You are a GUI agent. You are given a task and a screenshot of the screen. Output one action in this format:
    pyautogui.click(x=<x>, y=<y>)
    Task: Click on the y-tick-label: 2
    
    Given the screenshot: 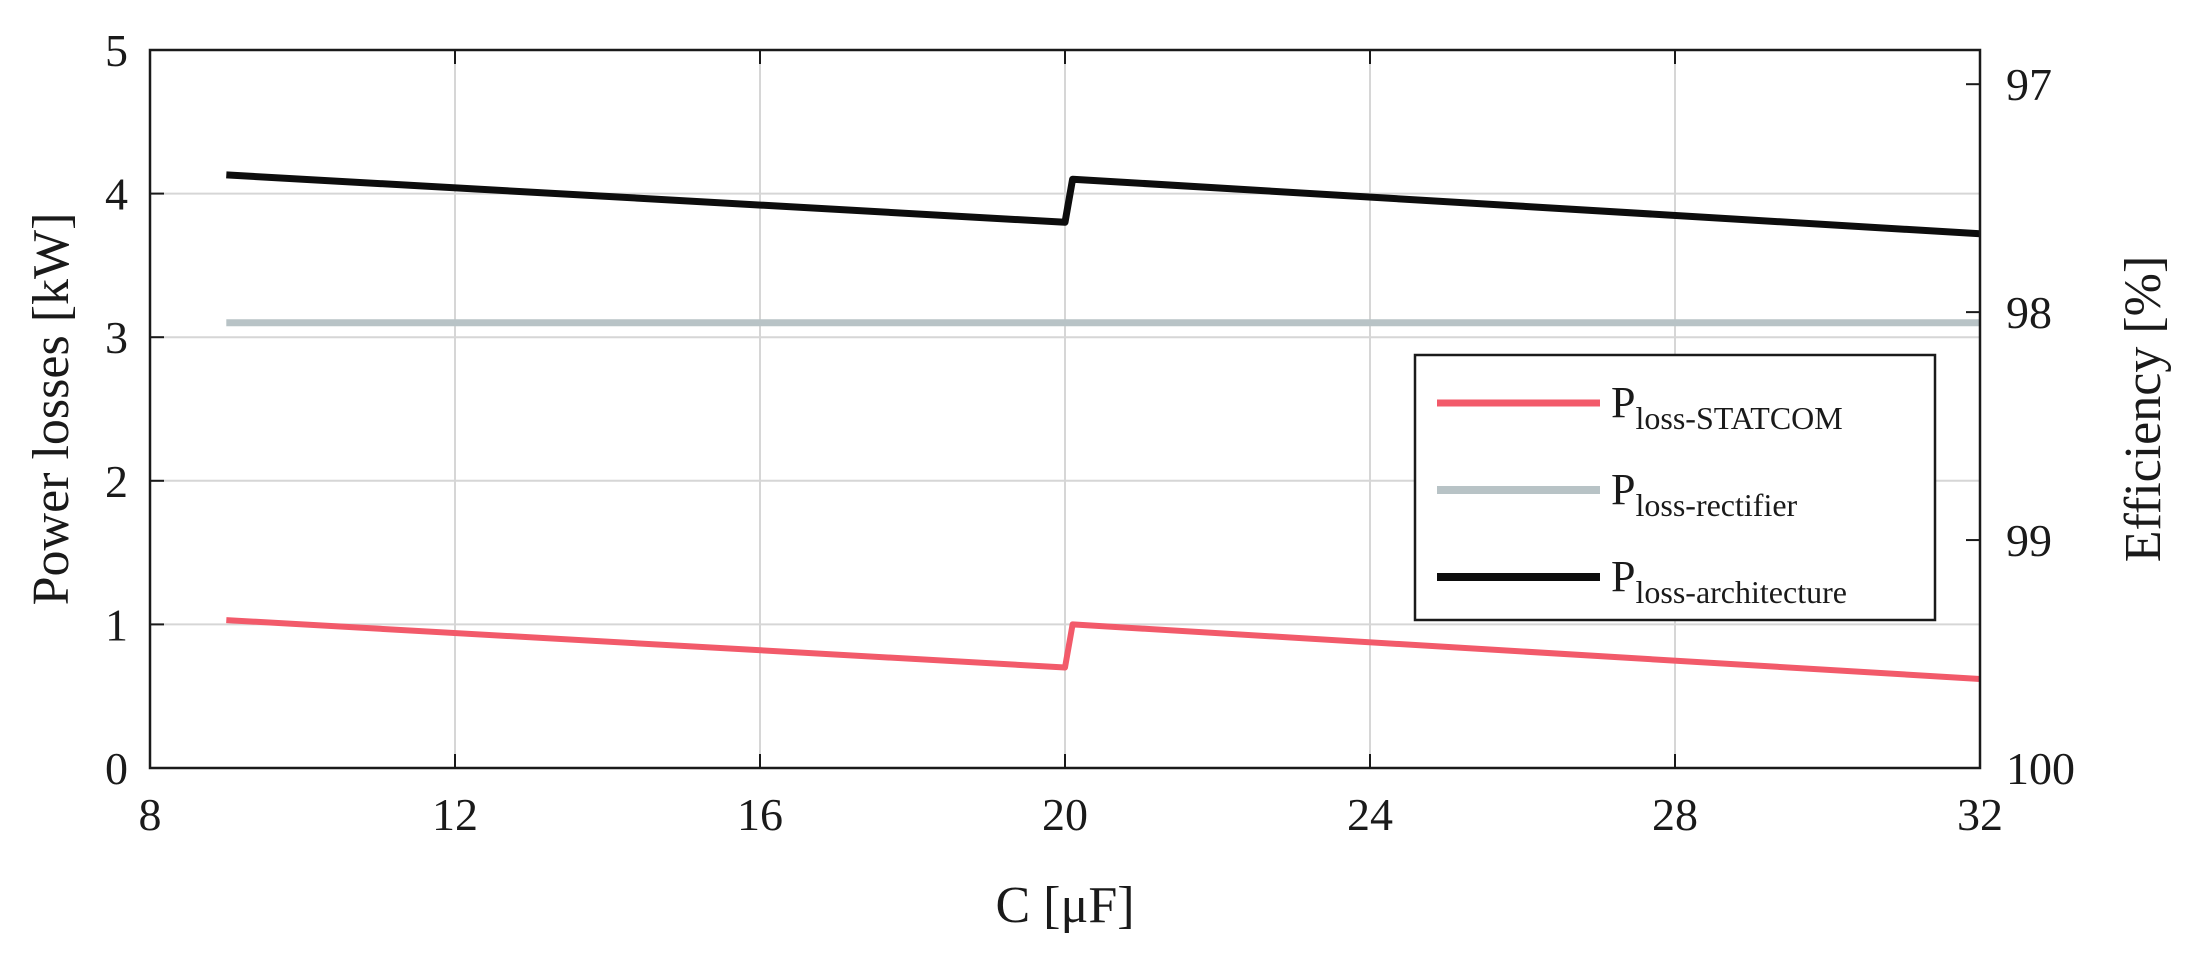 What is the action you would take?
    pyautogui.click(x=116, y=481)
    